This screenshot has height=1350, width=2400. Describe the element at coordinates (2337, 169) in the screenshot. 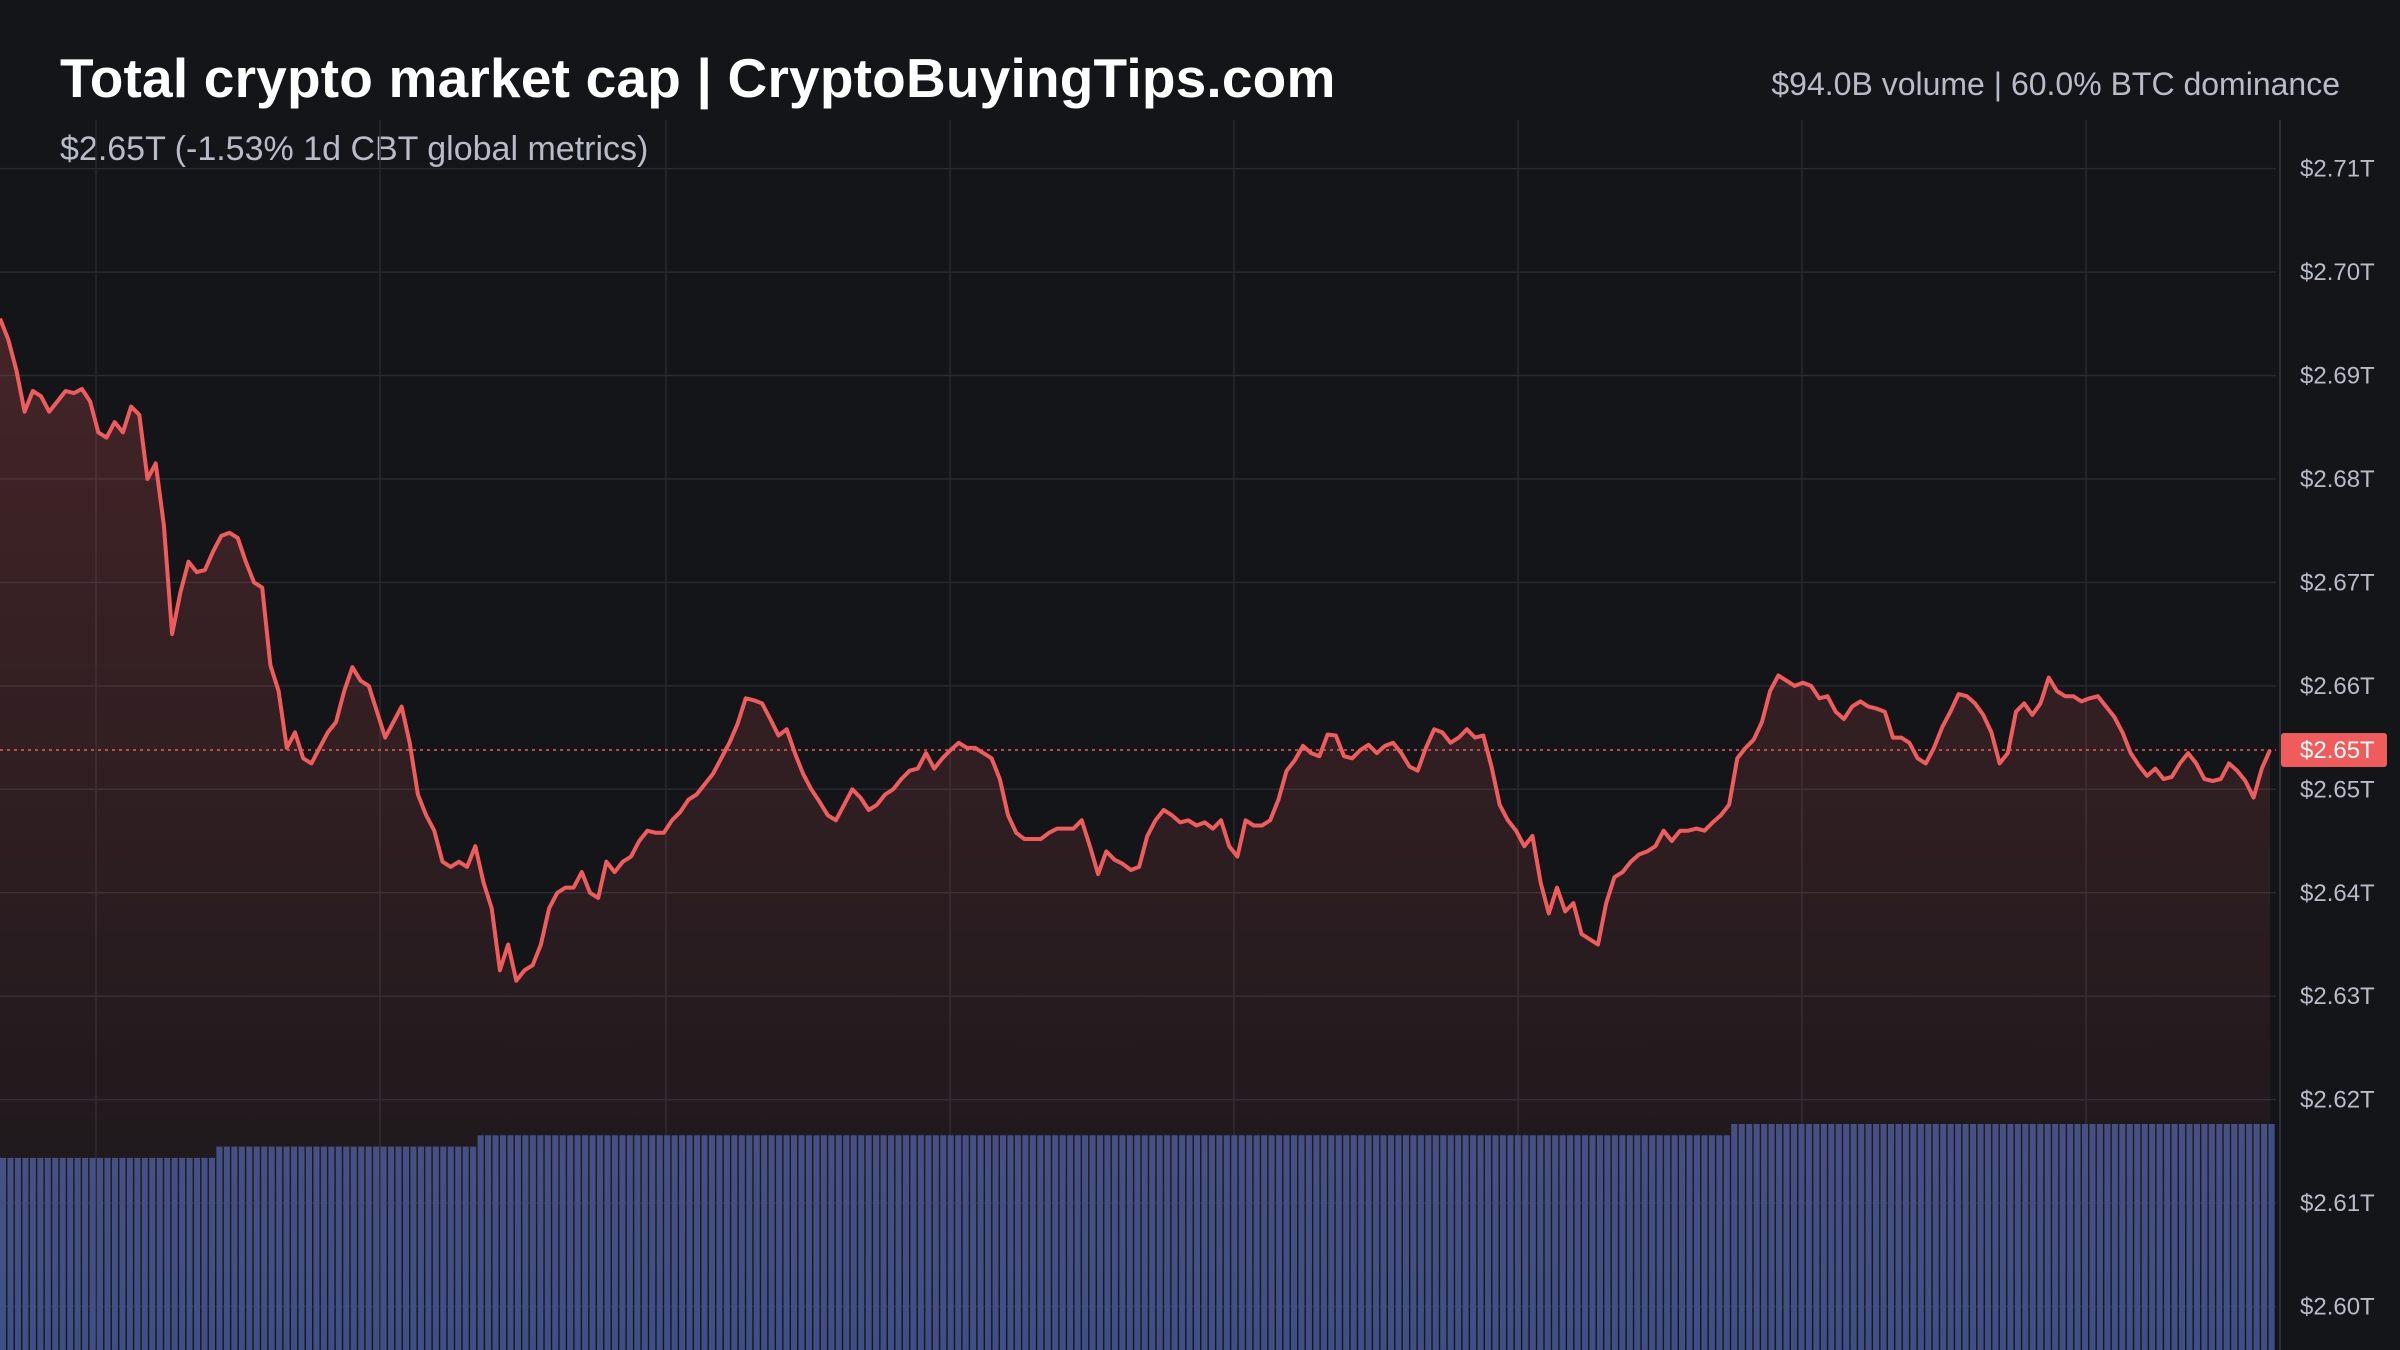

I see `y-tick-label: $2.71T` at that location.